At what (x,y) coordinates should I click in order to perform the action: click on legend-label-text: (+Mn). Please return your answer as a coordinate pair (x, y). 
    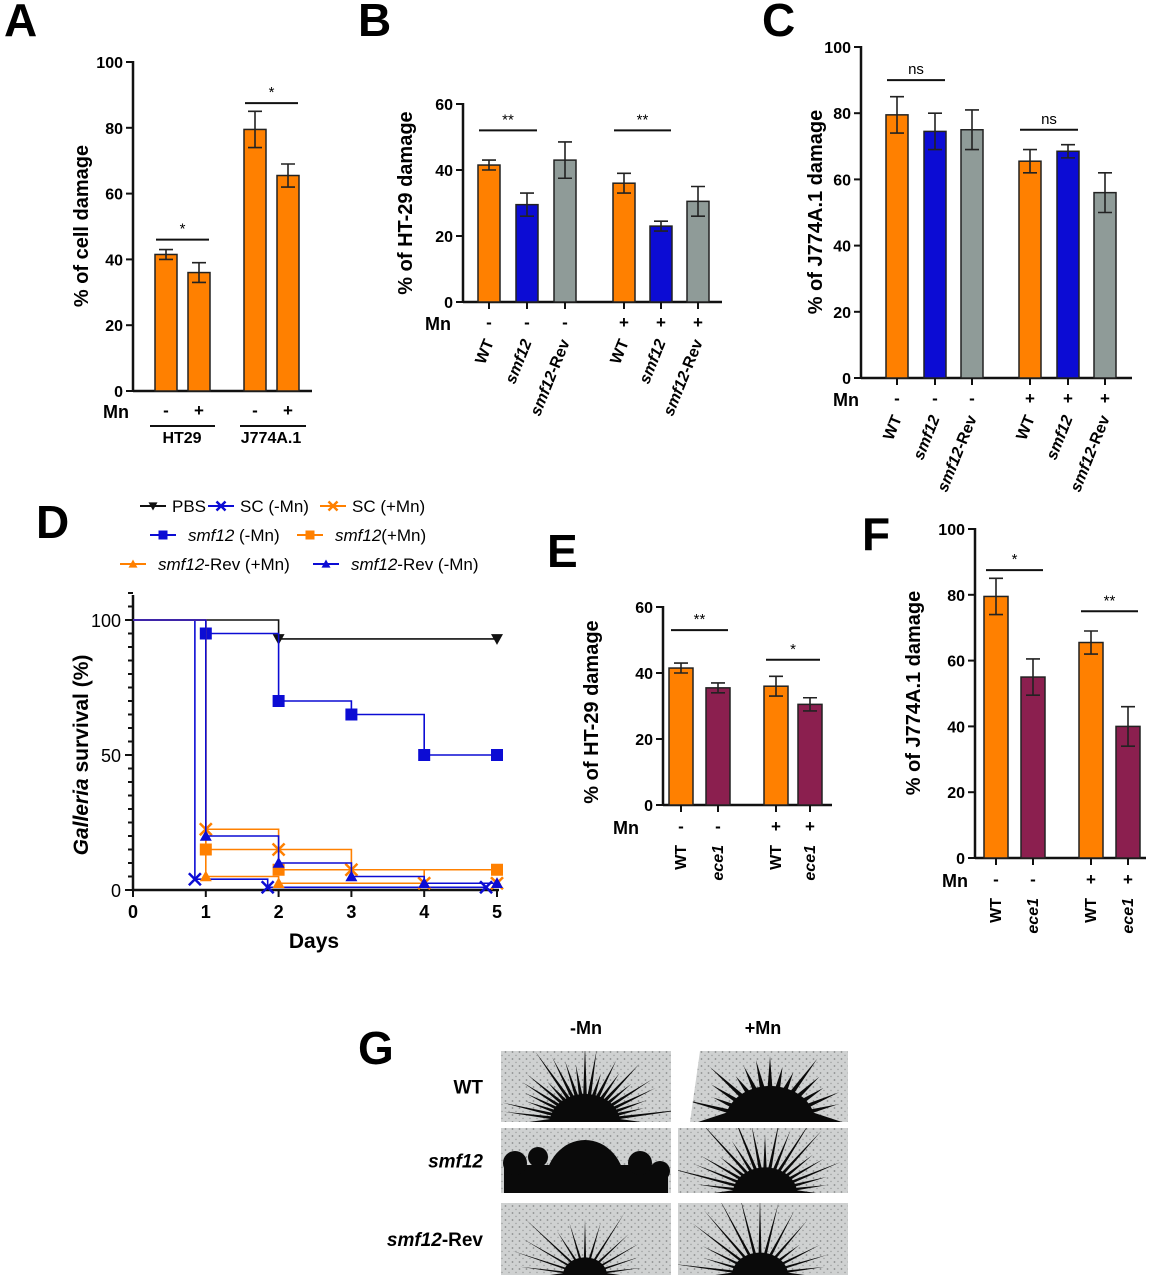
    Looking at the image, I should click on (403, 535).